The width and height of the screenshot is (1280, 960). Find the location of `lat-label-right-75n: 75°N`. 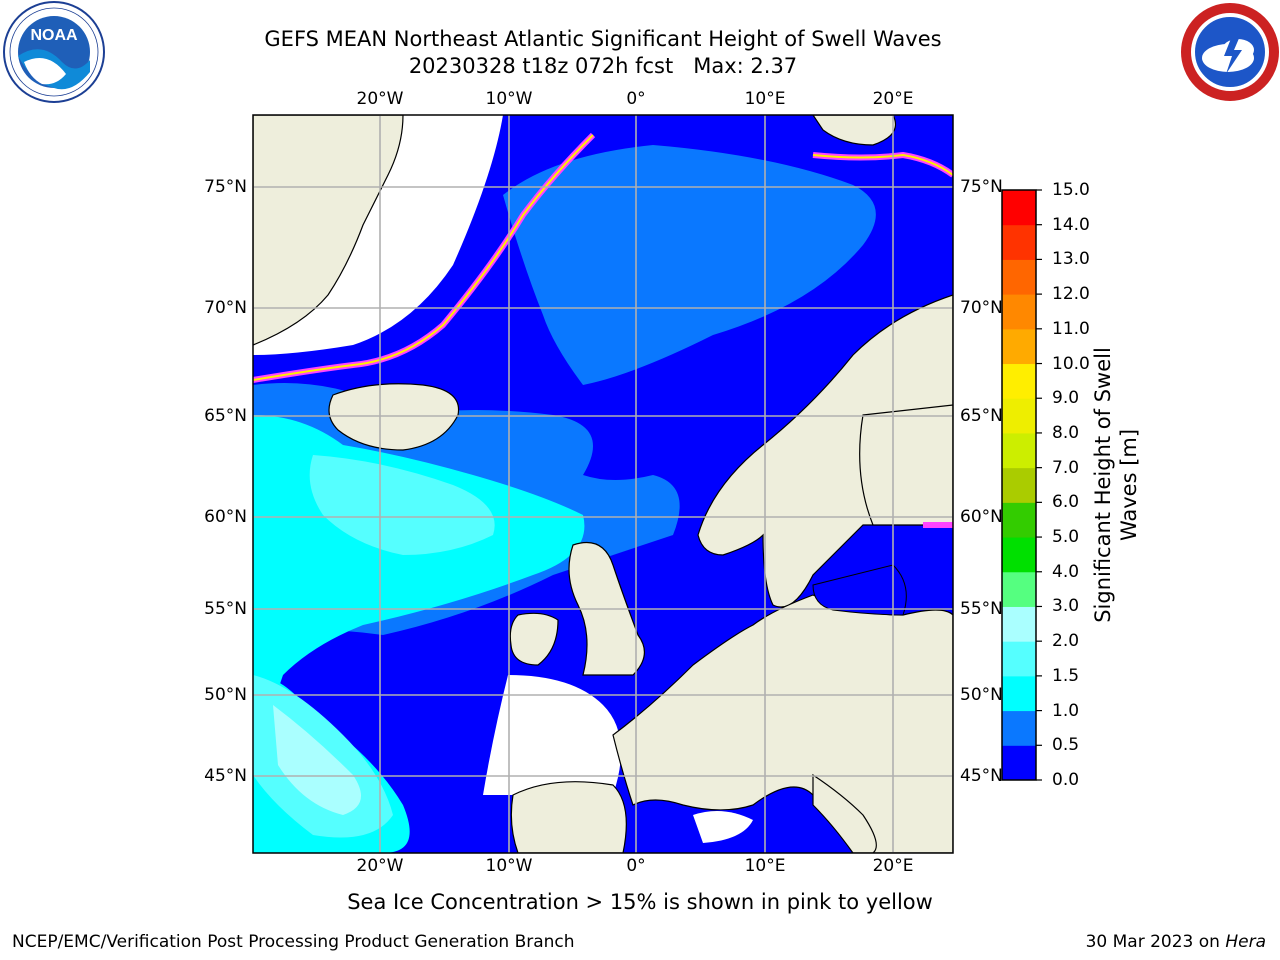

lat-label-right-75n: 75°N is located at coordinates (981, 187).